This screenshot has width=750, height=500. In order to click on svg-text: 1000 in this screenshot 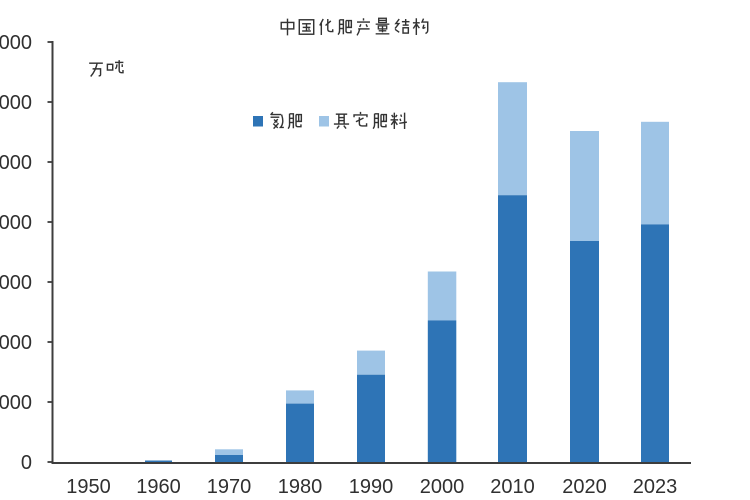, I will do `click(16, 403)`.